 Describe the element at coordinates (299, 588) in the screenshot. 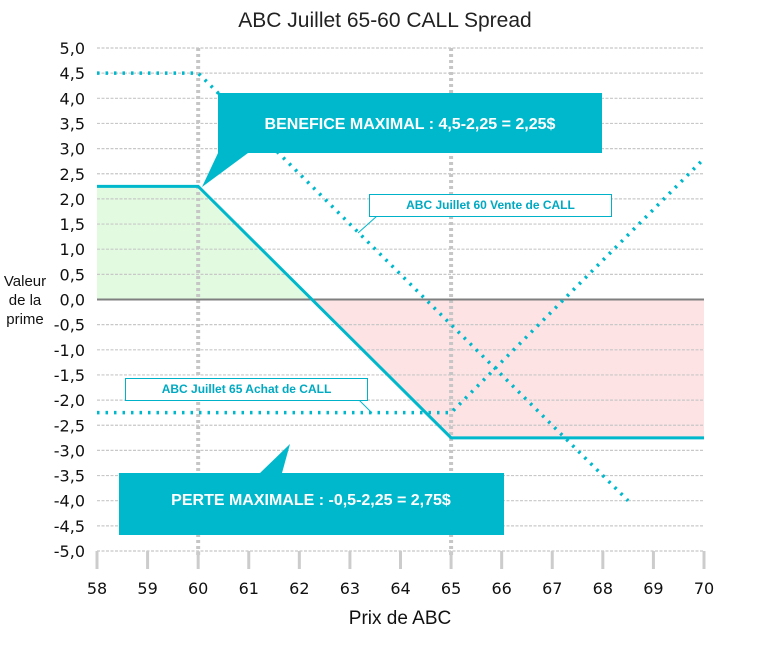

I see `x-tick-label: 62` at that location.